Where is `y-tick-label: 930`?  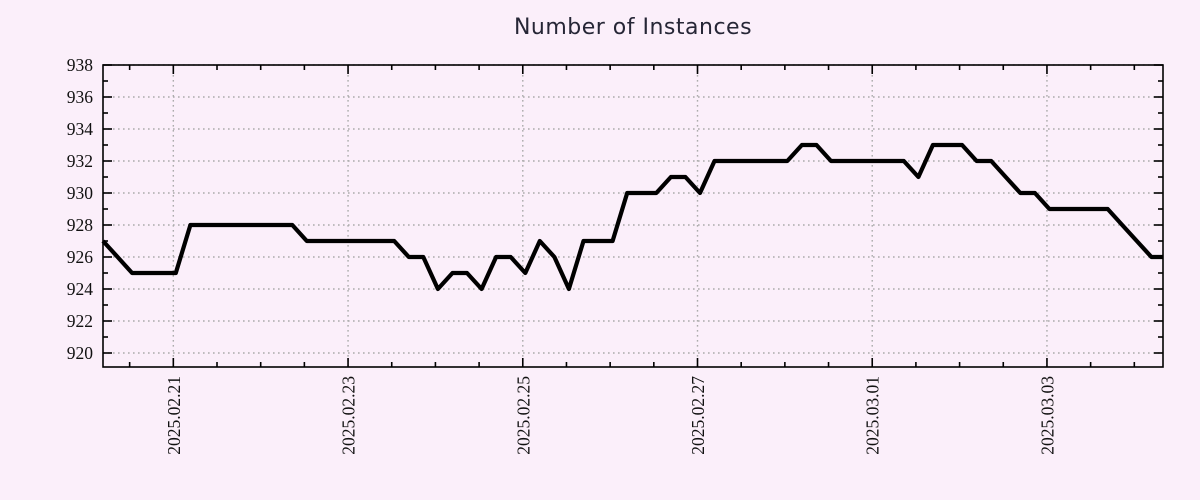 y-tick-label: 930 is located at coordinates (80, 193).